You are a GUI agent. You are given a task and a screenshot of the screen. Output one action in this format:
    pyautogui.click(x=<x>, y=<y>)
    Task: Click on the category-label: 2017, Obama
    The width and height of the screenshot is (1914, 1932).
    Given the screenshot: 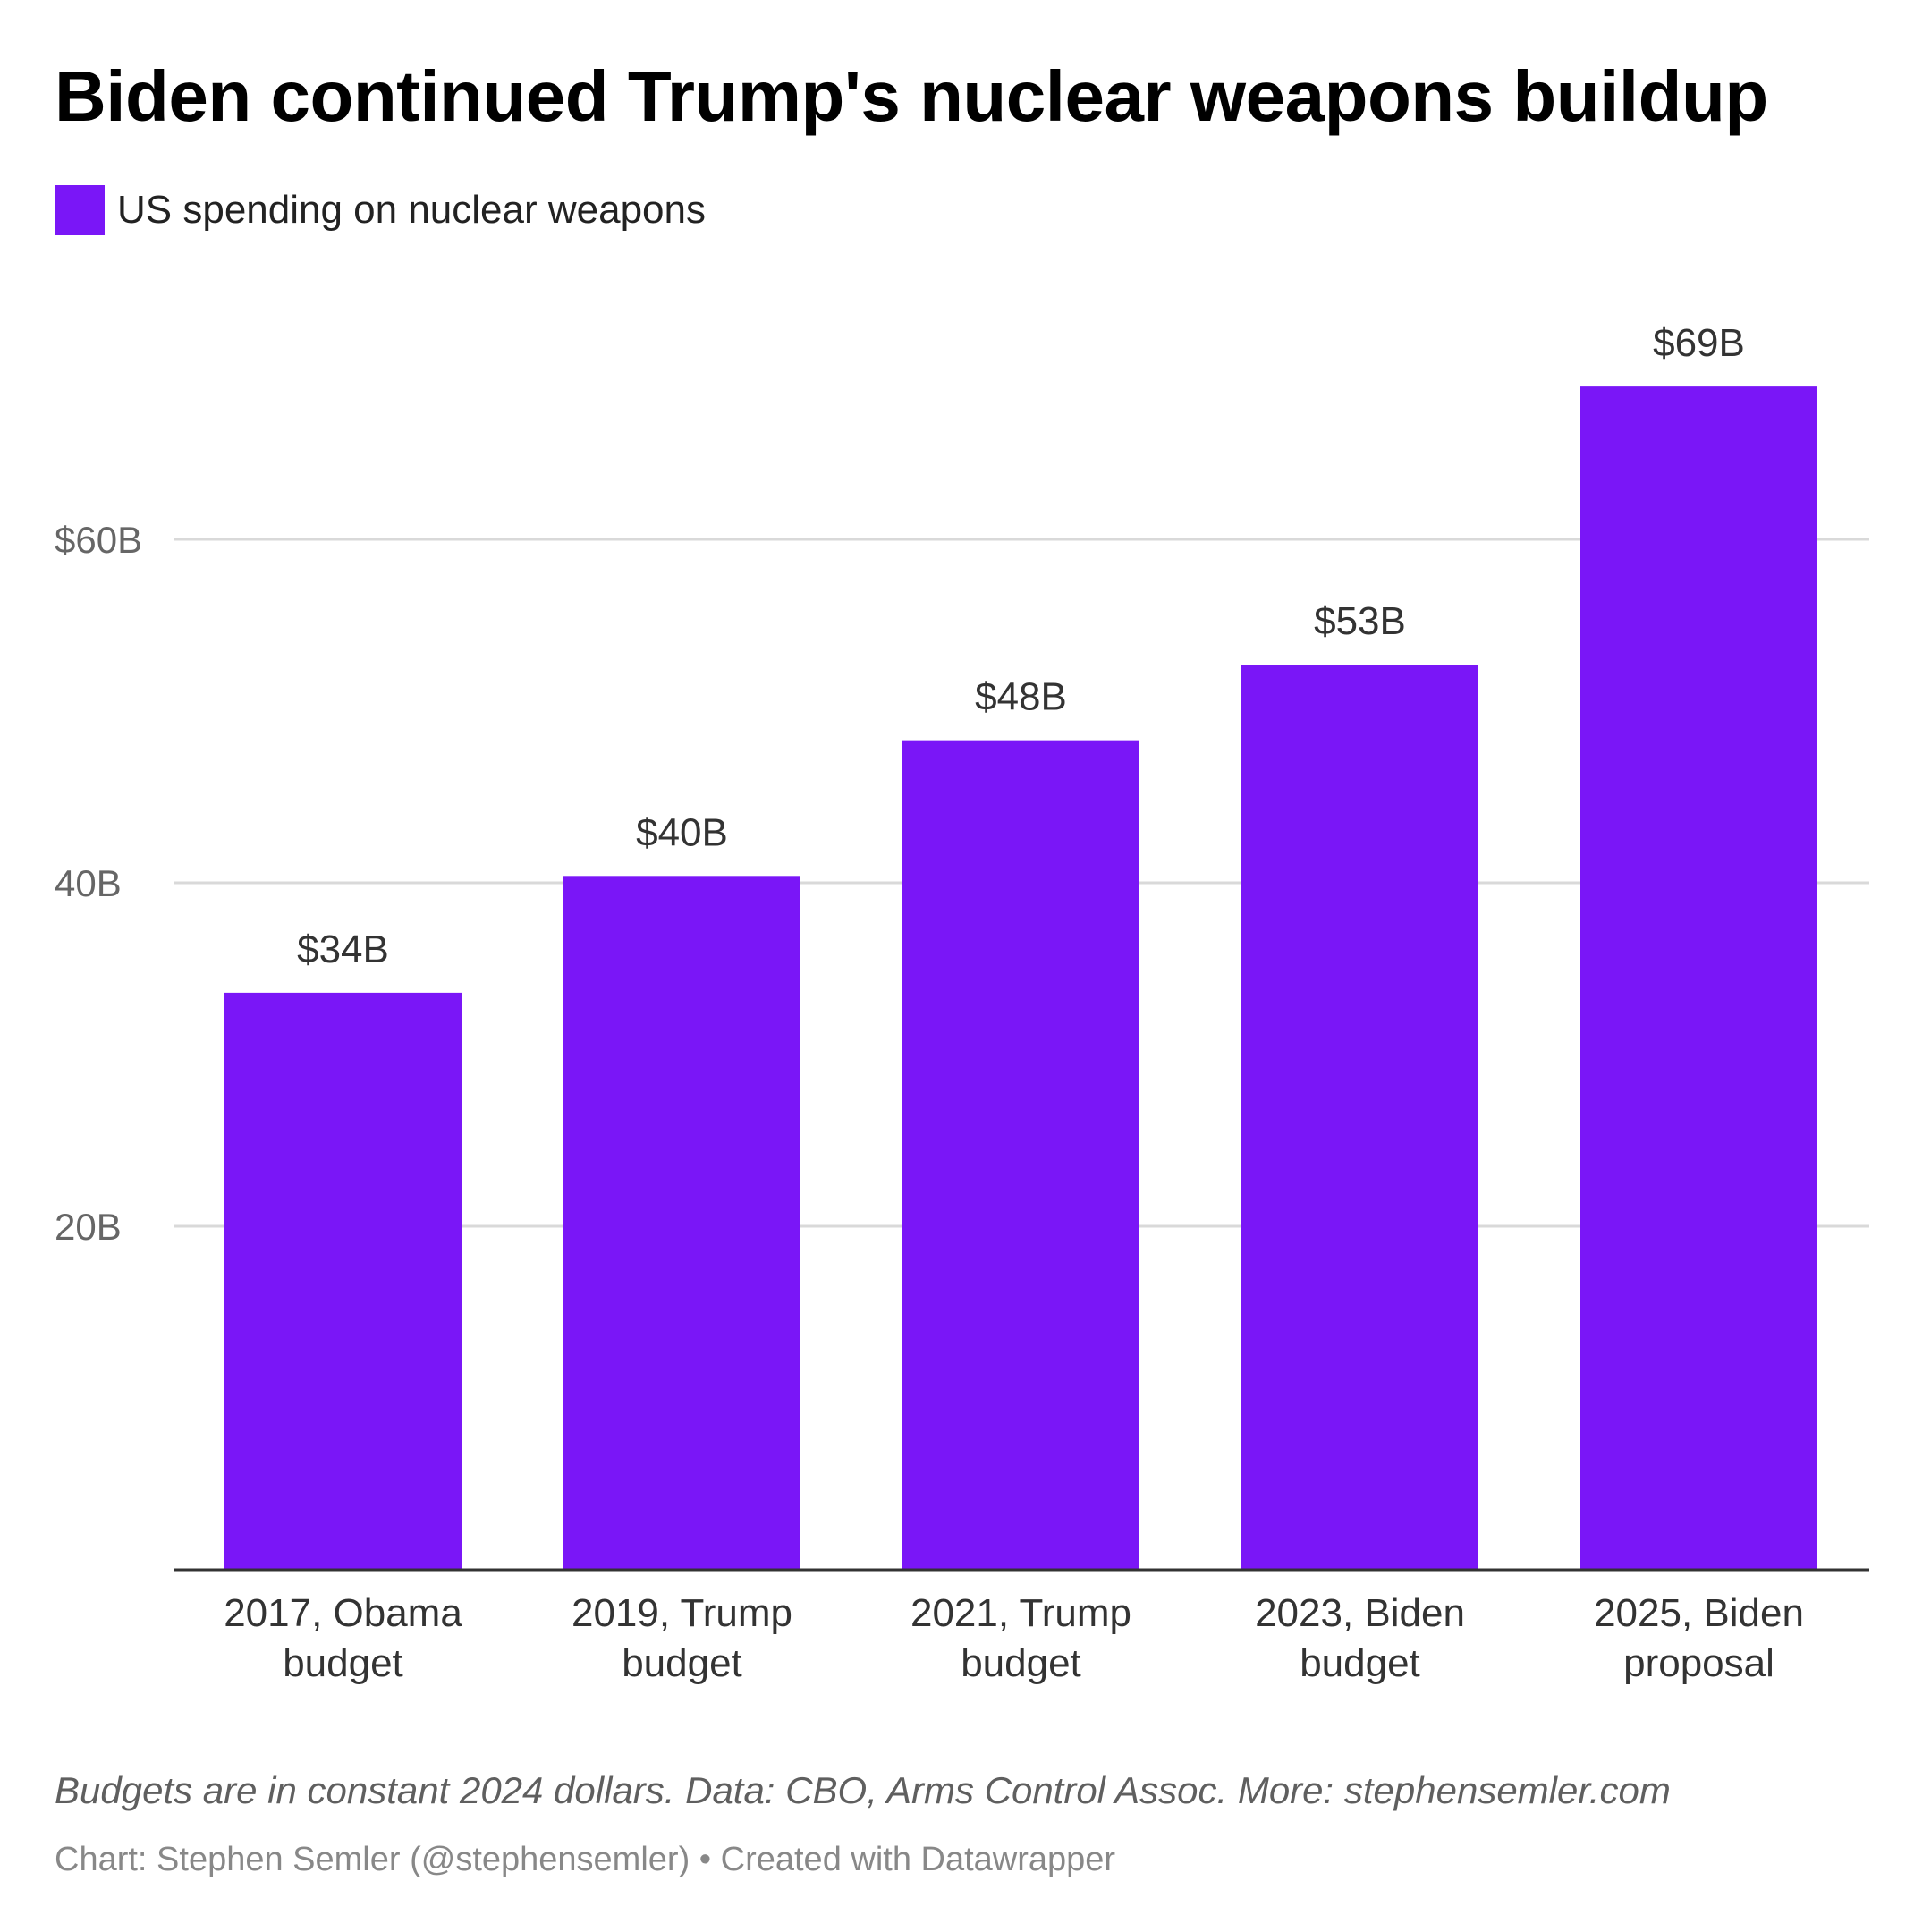 What is the action you would take?
    pyautogui.click(x=343, y=1613)
    